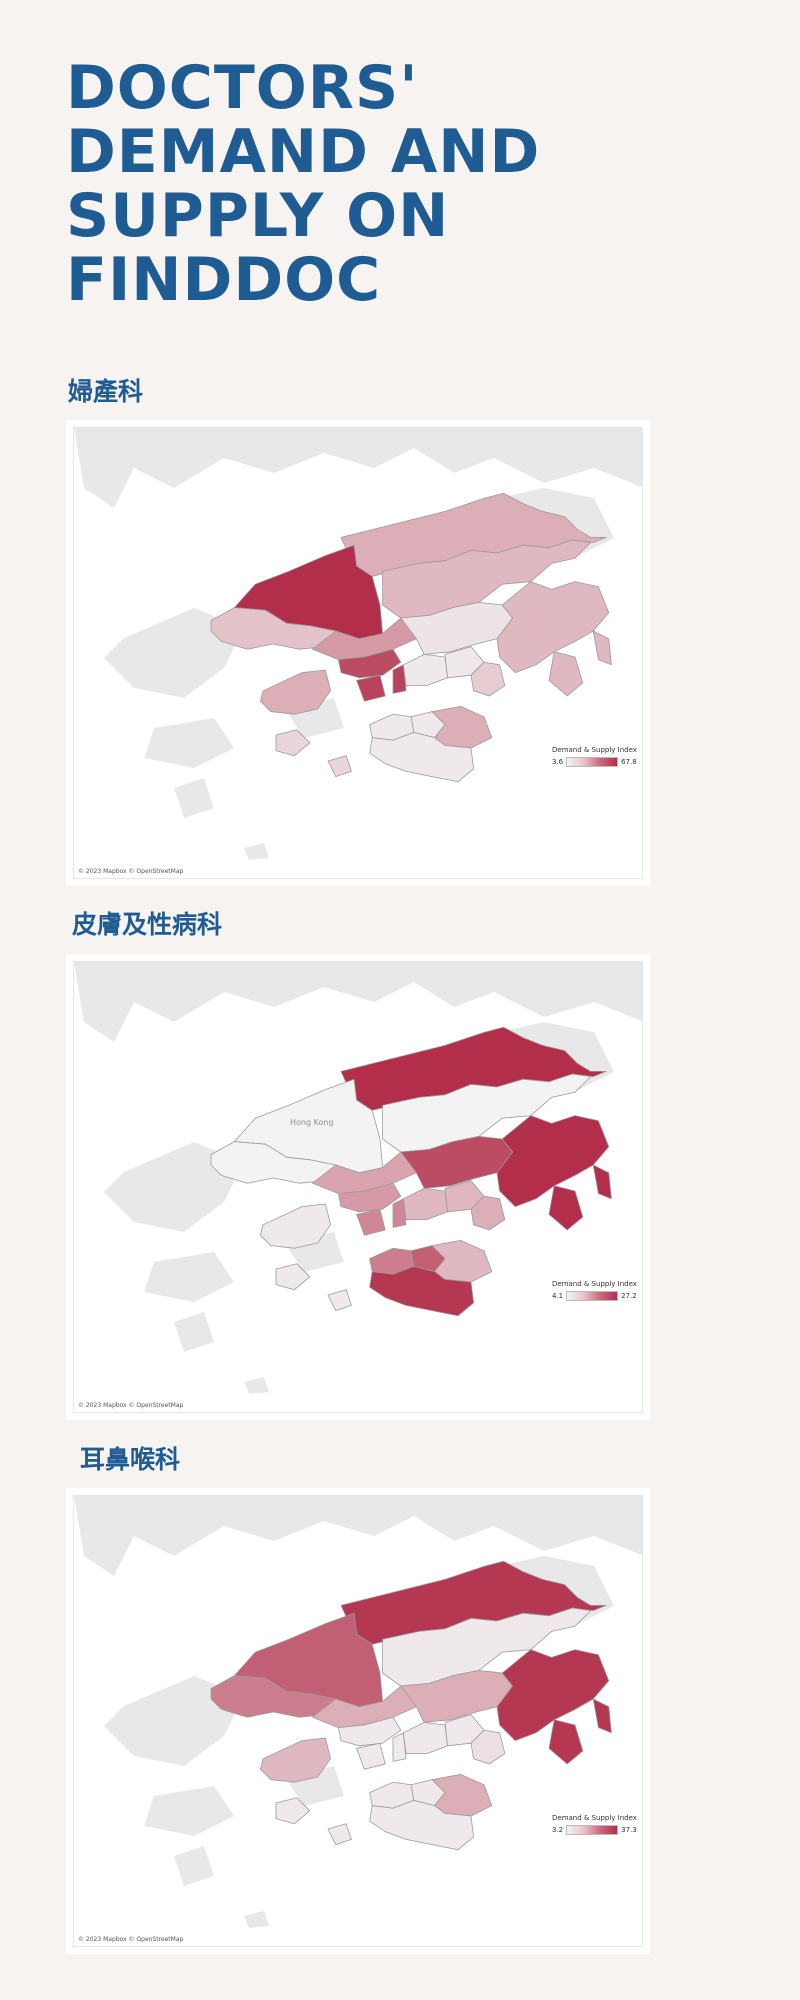  Describe the element at coordinates (594, 756) in the screenshot. I see `map-legend: Demand & Supply Index 3.6 67.8` at that location.